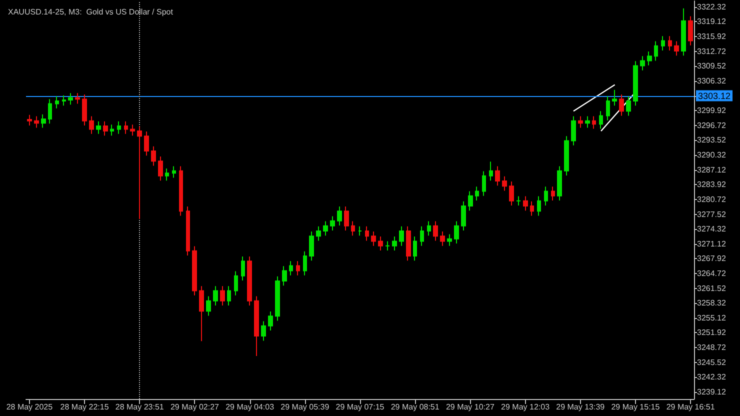 The width and height of the screenshot is (740, 416). Describe the element at coordinates (711, 229) in the screenshot. I see `y-tick-label: 3274.32` at that location.